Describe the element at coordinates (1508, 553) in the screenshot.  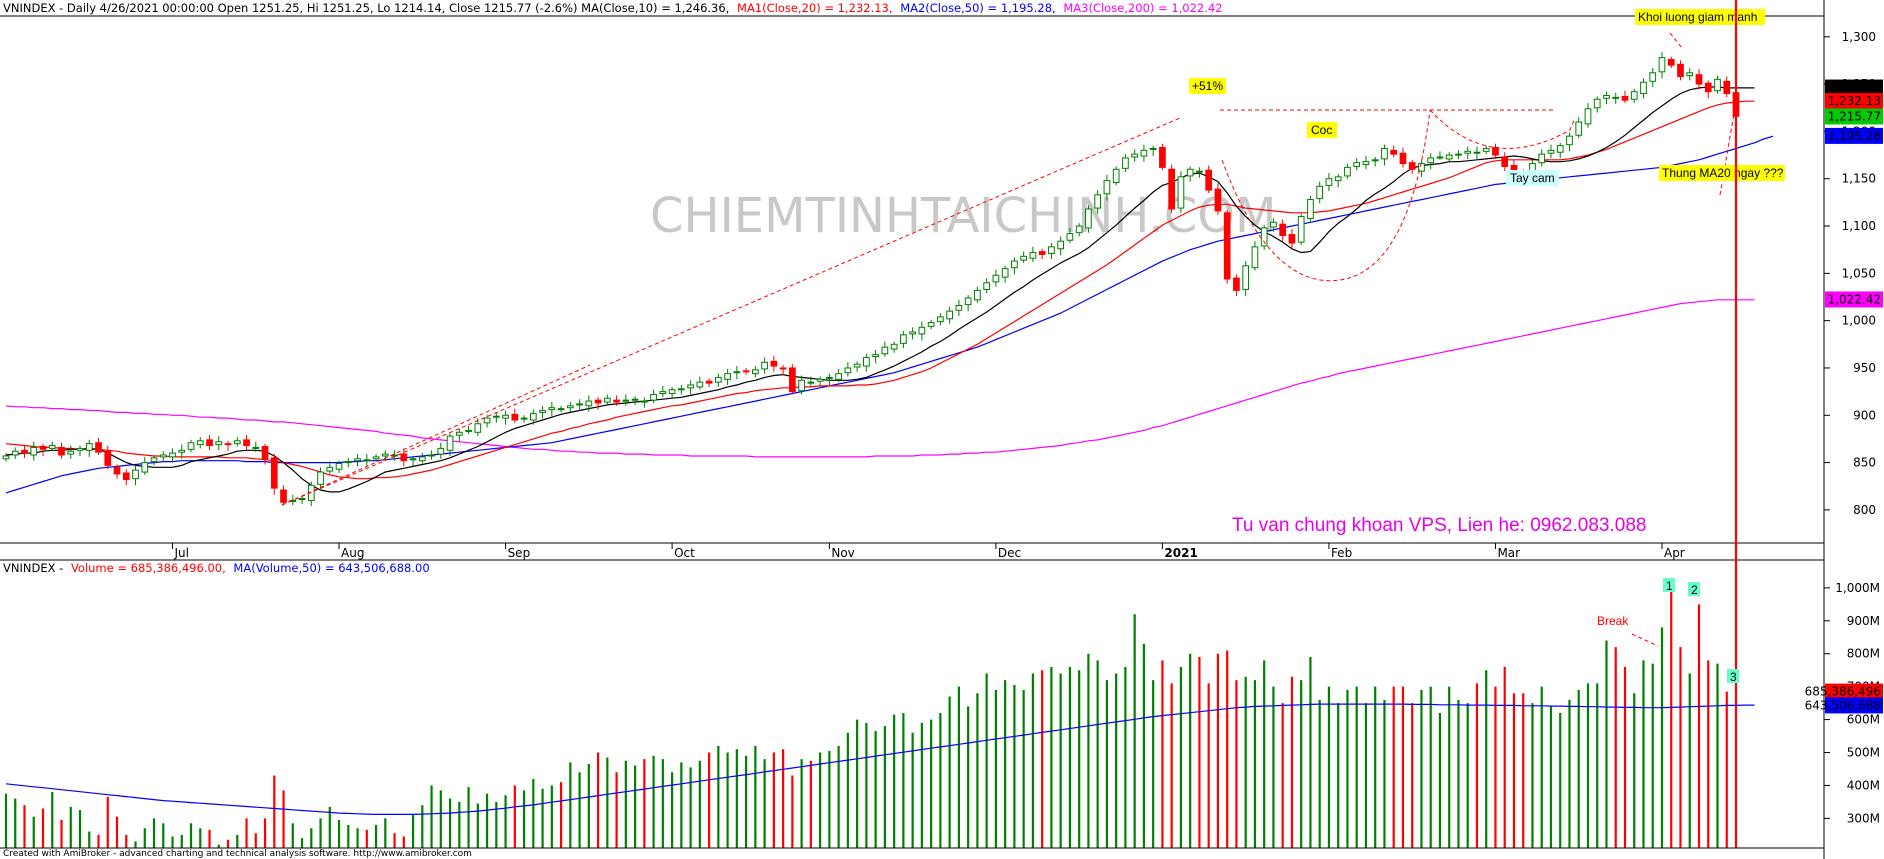
I see `month-label: Mar` at that location.